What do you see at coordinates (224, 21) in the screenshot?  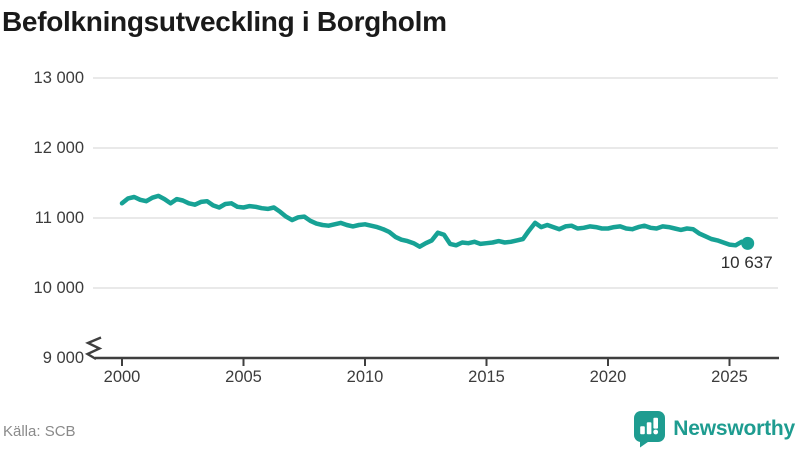 I see `chart-title: Befolkningsutveckling i Borgholm` at bounding box center [224, 21].